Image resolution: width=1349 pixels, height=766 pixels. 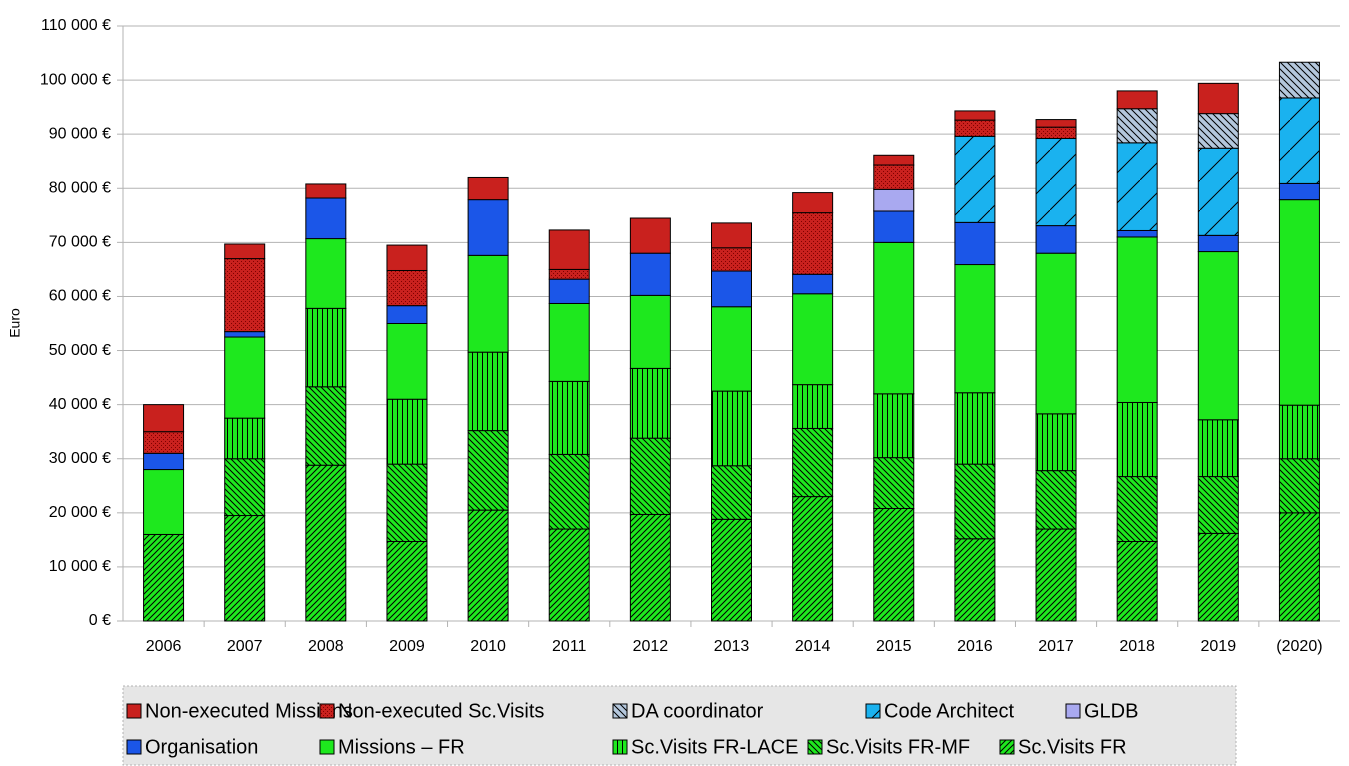 I want to click on legend-label: Non-executed Missions, so click(x=249, y=711).